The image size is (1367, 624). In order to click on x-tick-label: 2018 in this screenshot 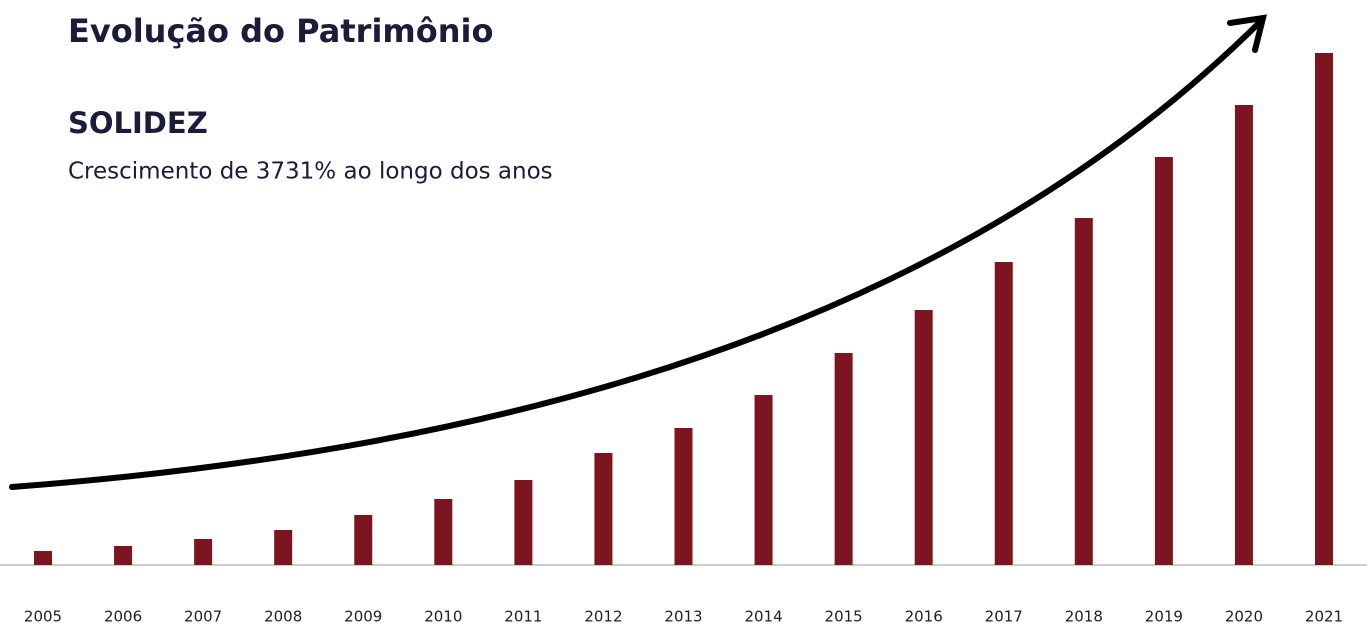, I will do `click(1084, 616)`.